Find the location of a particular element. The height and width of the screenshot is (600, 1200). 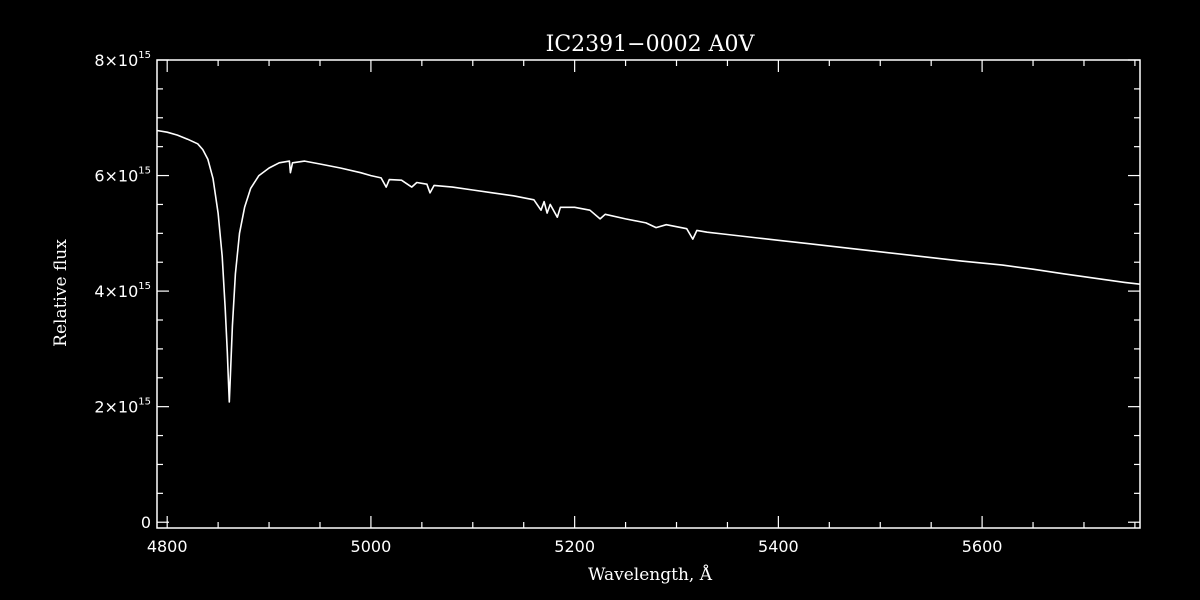

y-axis-label: Relative flux is located at coordinates (61, 293).